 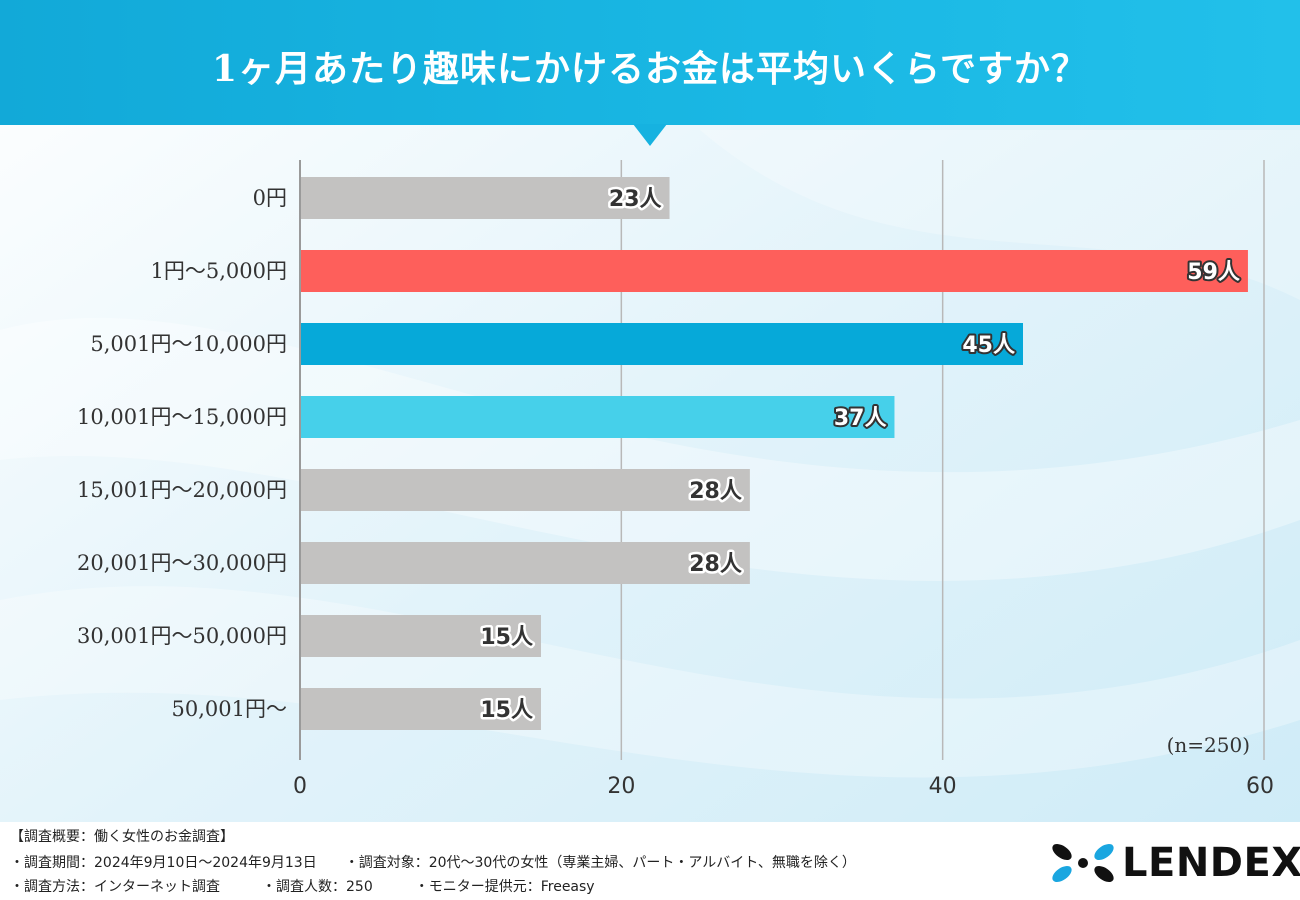 What do you see at coordinates (182, 636) in the screenshot?
I see `category-label-6: 30,001円〜50,000円` at bounding box center [182, 636].